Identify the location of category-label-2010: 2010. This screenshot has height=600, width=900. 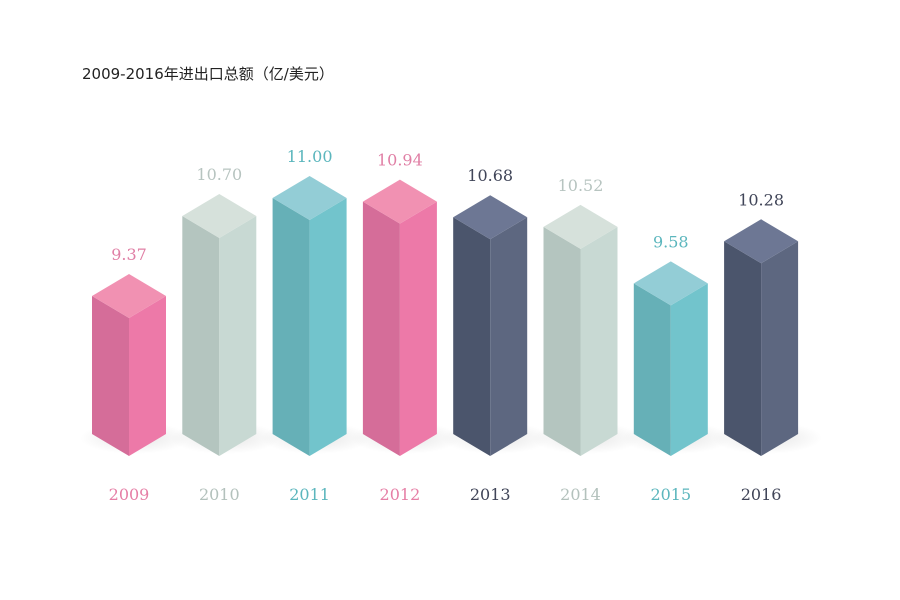
(219, 494).